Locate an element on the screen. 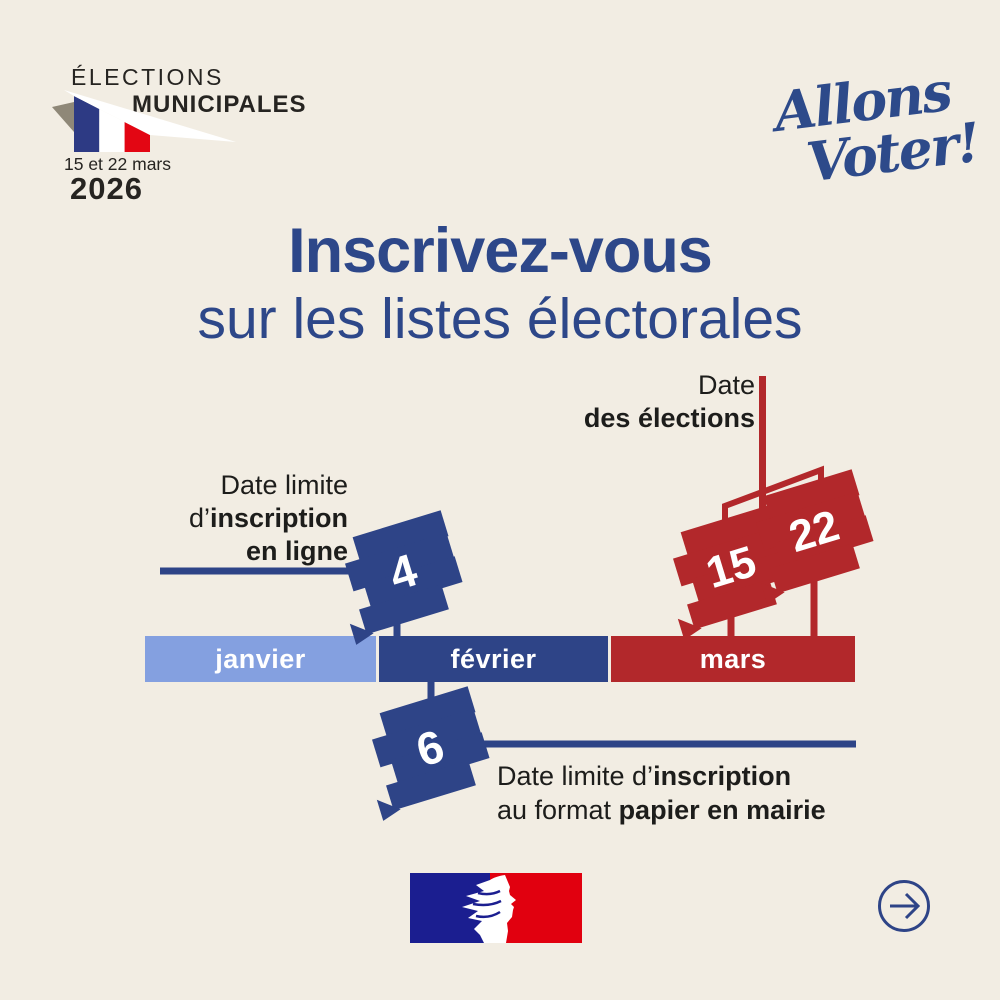 The height and width of the screenshot is (1000, 1000). badge-day-4: 4 is located at coordinates (398, 577).